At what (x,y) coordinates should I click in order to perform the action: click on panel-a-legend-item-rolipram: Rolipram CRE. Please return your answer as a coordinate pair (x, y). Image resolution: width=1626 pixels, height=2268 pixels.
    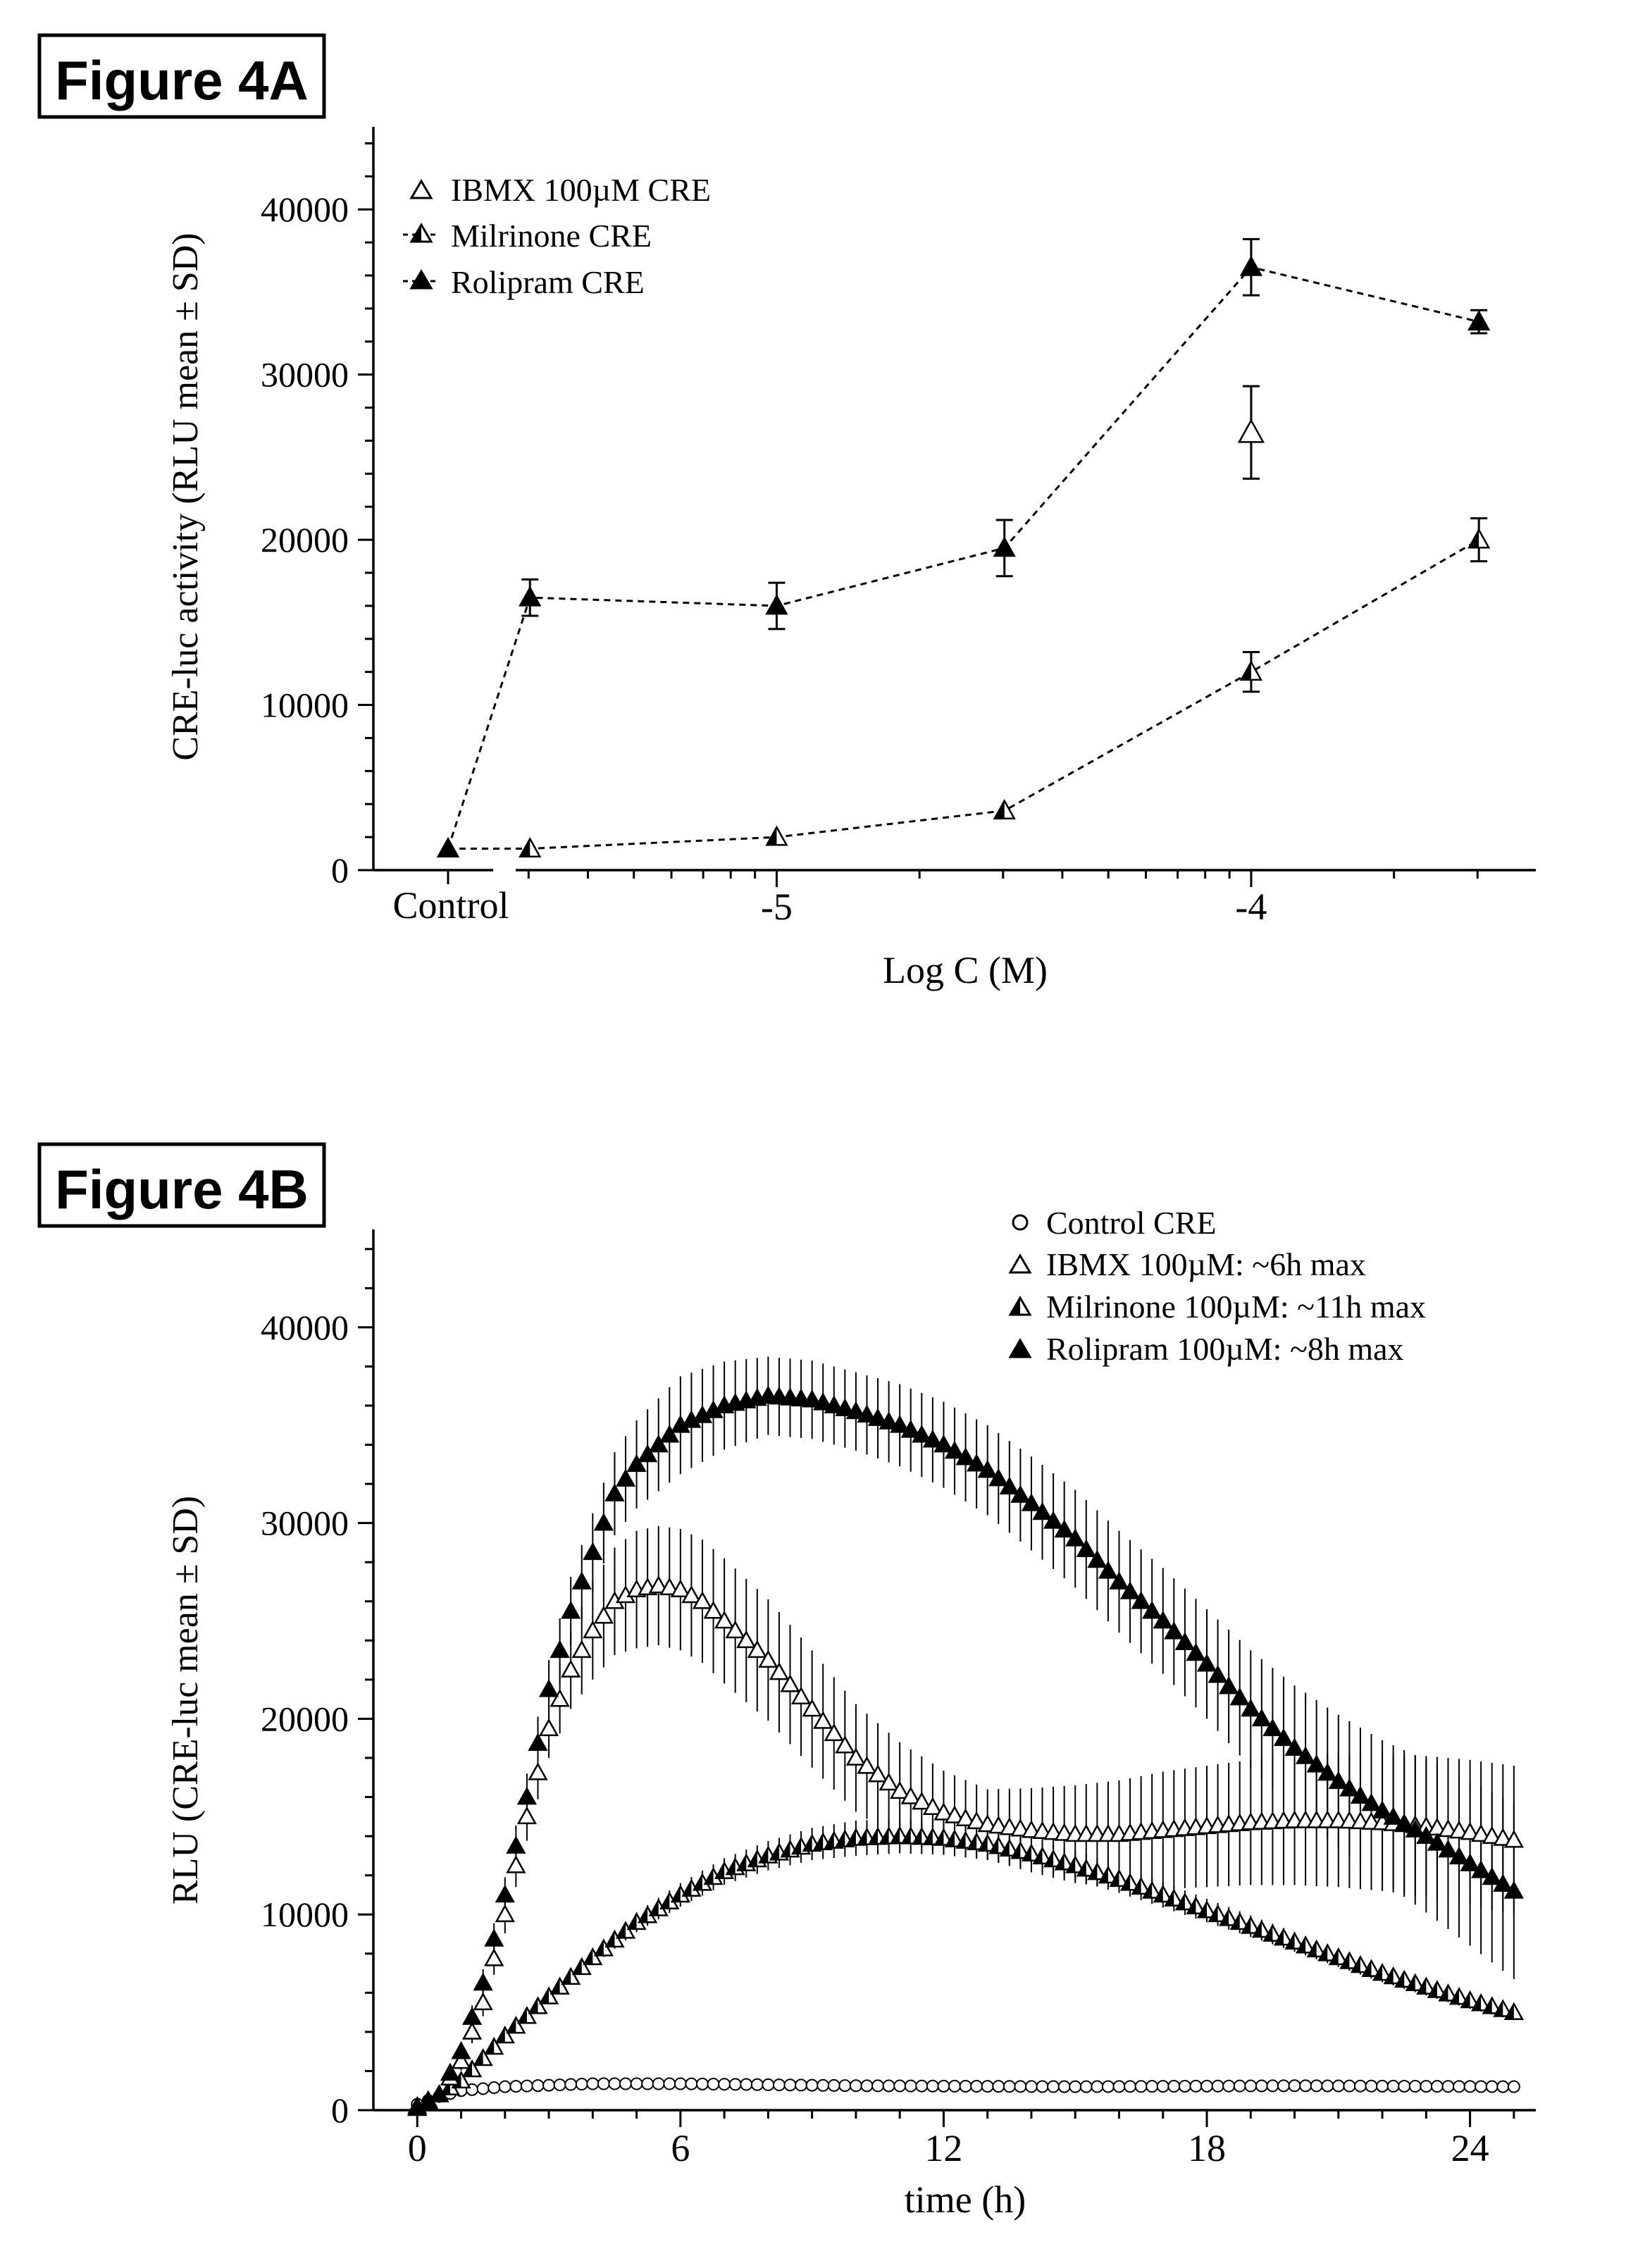
    Looking at the image, I should click on (524, 282).